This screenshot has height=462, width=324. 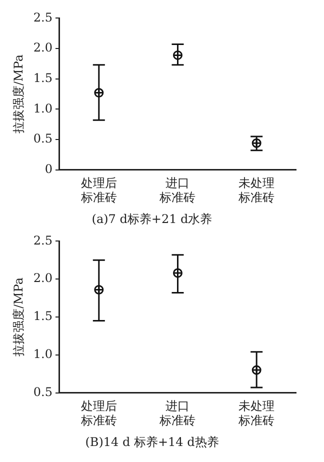 What do you see at coordinates (152, 441) in the screenshot?
I see `text: (B)14 d 标养+14 d热养` at bounding box center [152, 441].